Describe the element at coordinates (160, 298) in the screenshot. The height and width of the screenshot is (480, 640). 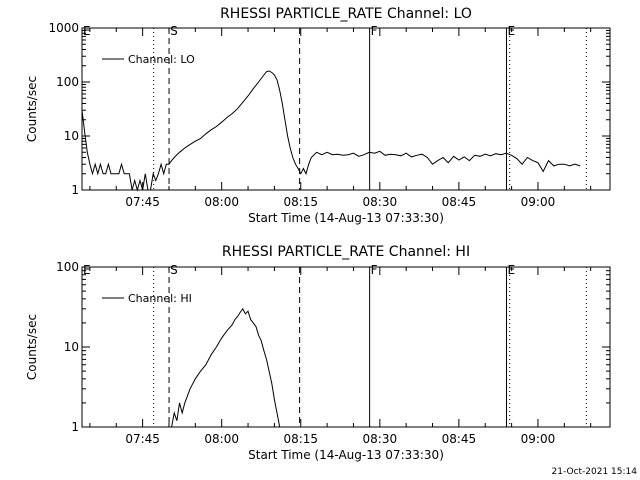
I see `legend-entry: Channel: HI` at that location.